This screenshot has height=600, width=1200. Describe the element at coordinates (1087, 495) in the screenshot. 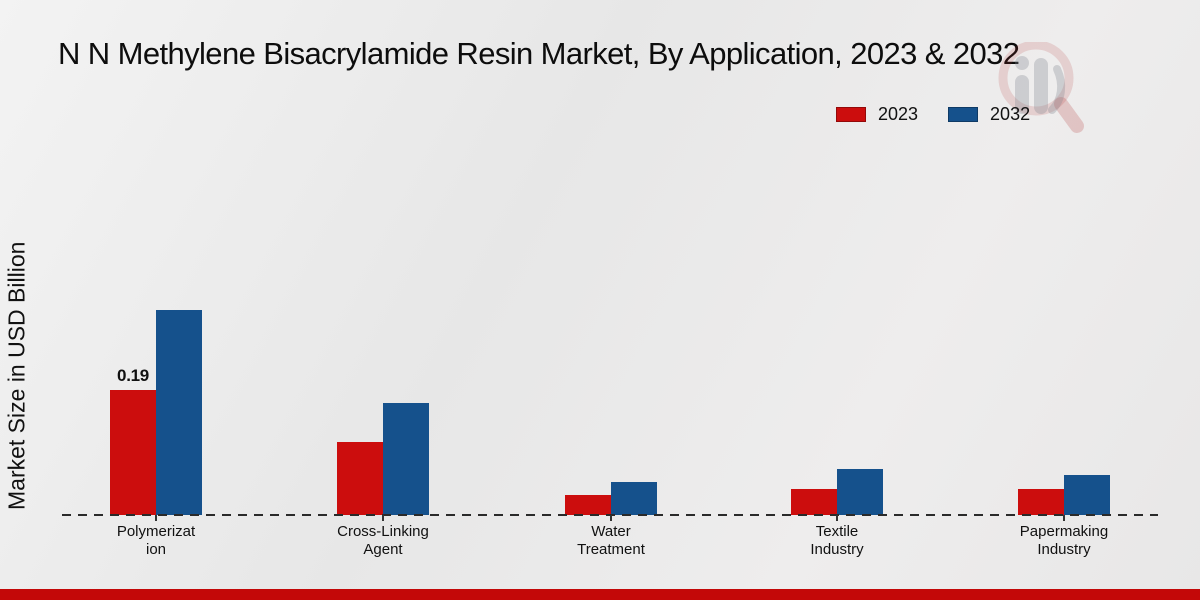

I see `bar-2032-papermaking-industry` at that location.